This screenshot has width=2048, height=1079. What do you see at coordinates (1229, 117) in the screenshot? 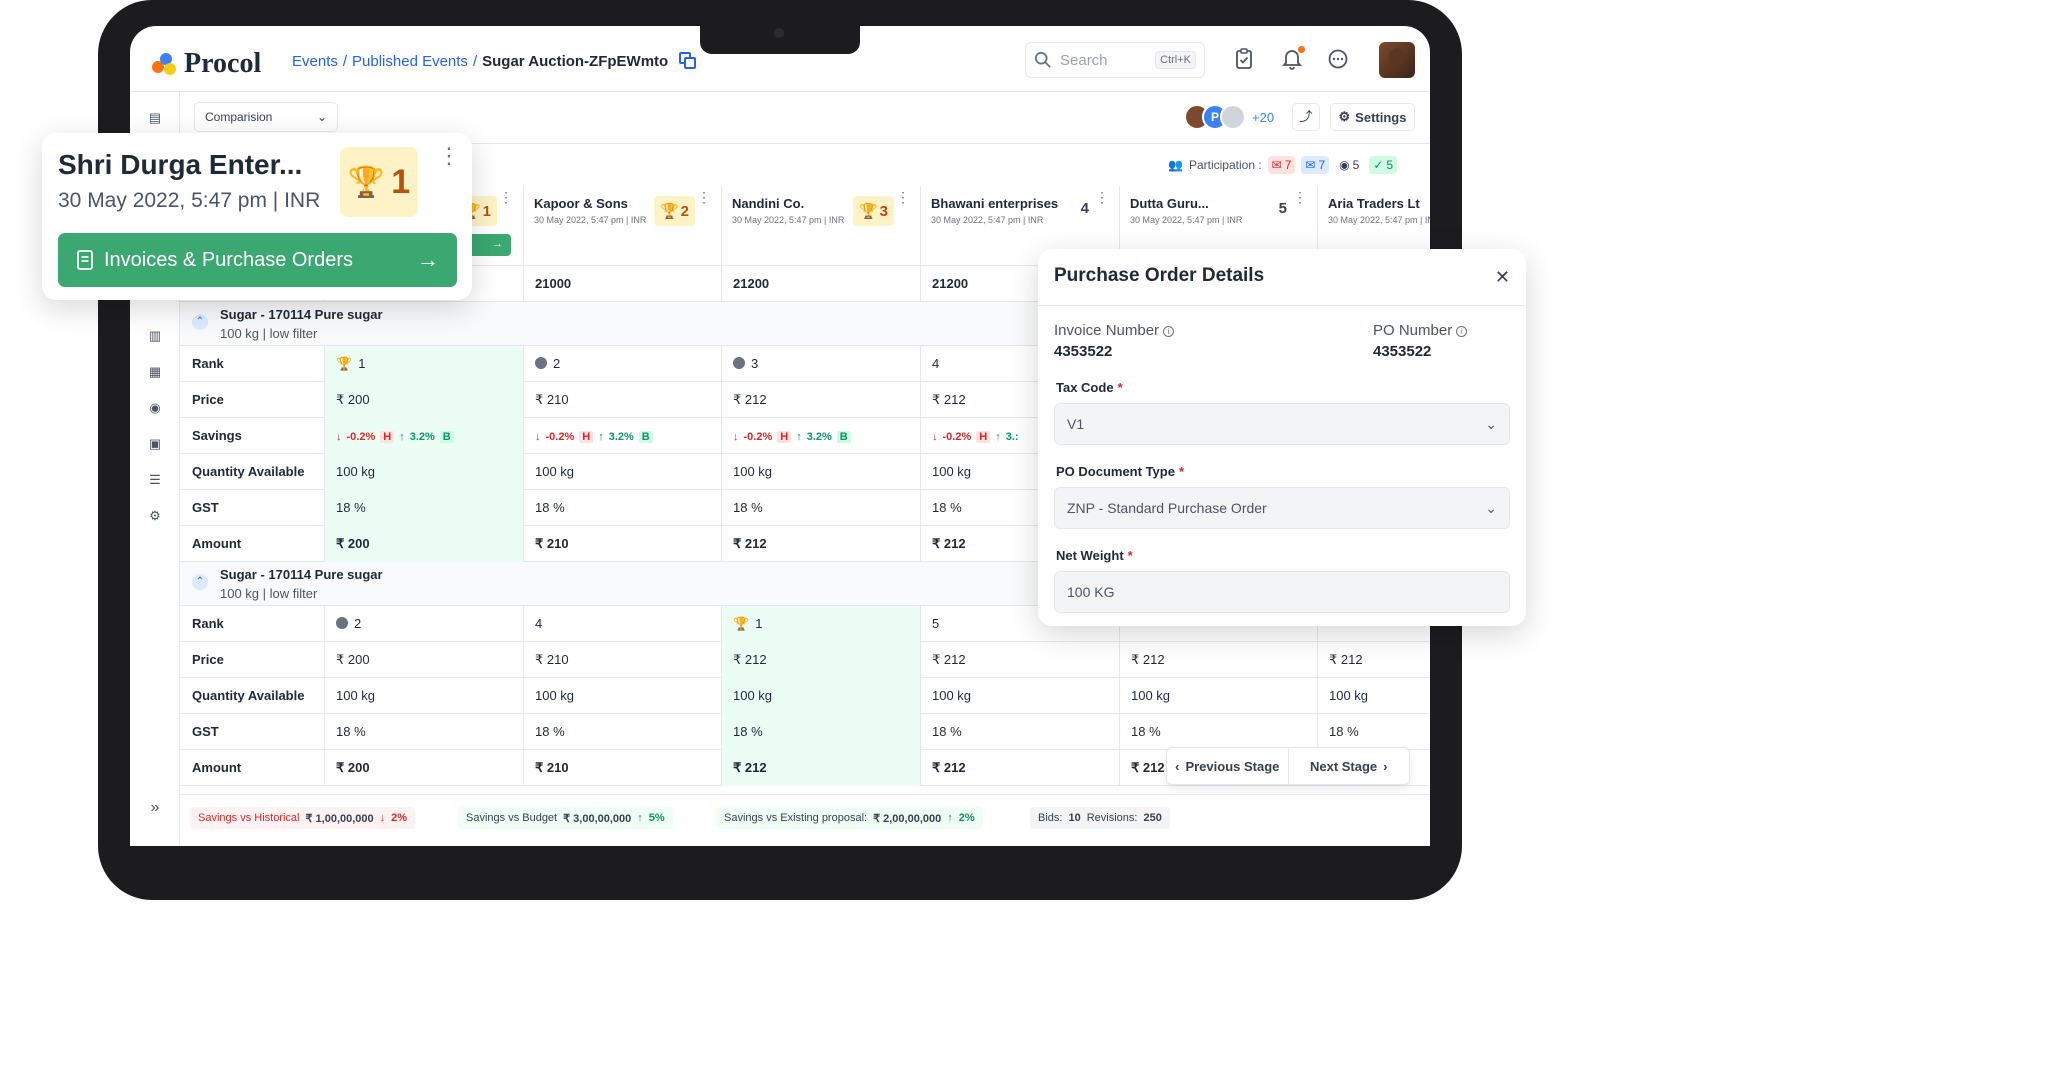
I see `collaborator-avatars: P +20` at bounding box center [1229, 117].